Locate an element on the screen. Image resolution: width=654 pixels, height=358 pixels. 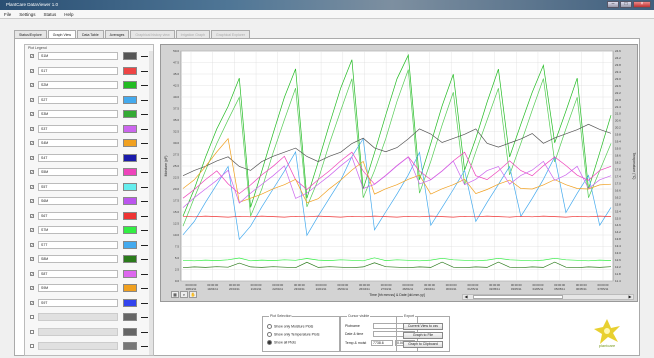
cursor-visible-title: Cursor visible is located at coordinates (359, 316).